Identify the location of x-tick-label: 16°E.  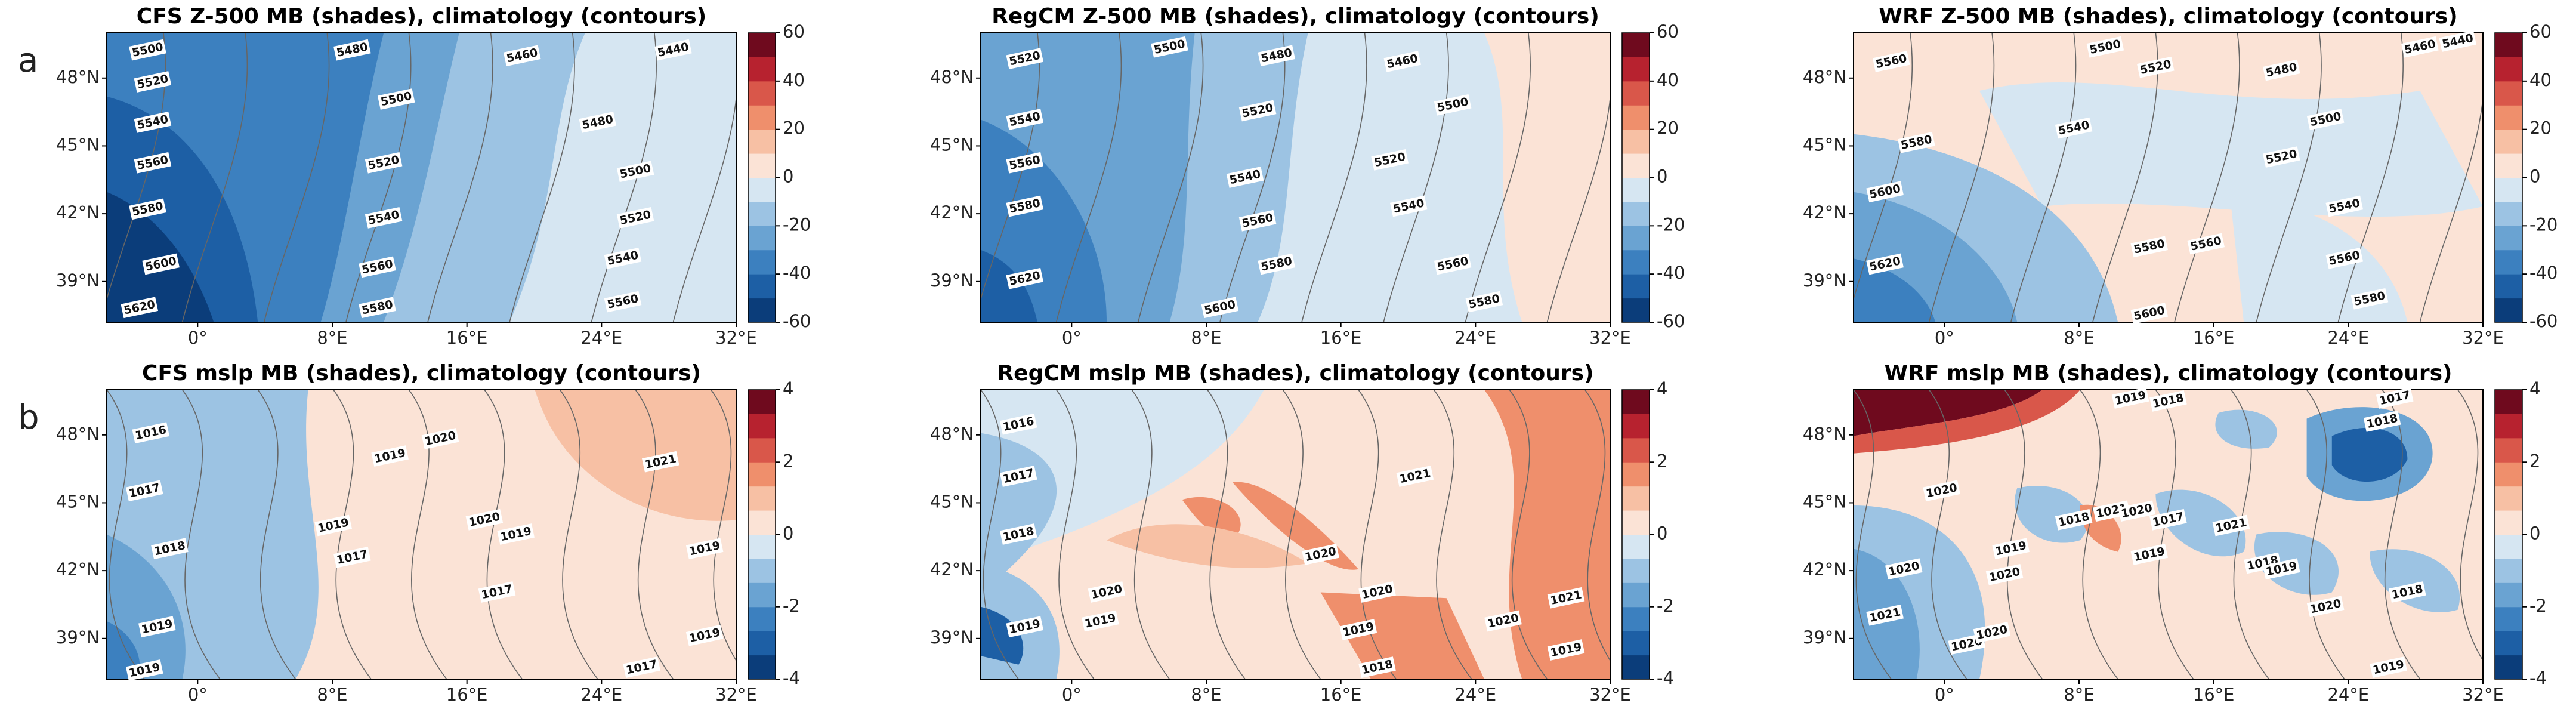
(1341, 338).